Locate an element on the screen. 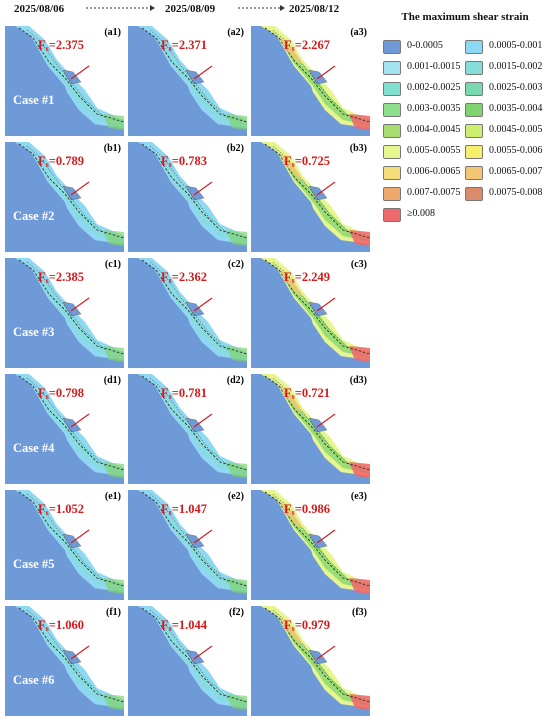 Image resolution: width=550 pixels, height=716 pixels. fs-value: =0.781 is located at coordinates (189, 393).